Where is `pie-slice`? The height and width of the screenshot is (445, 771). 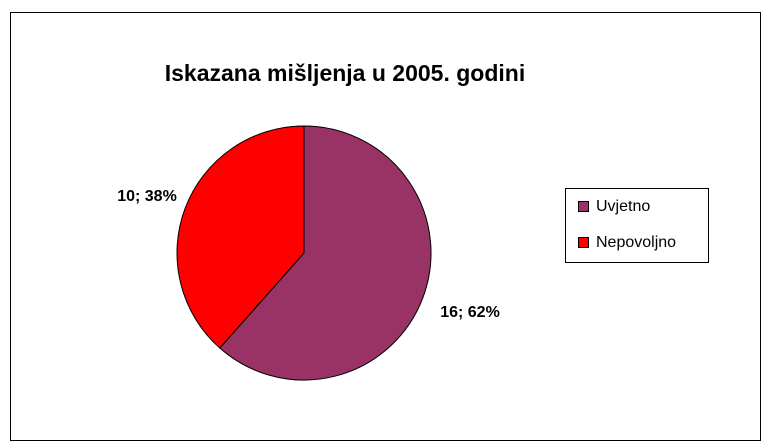
pie-slice is located at coordinates (240, 237).